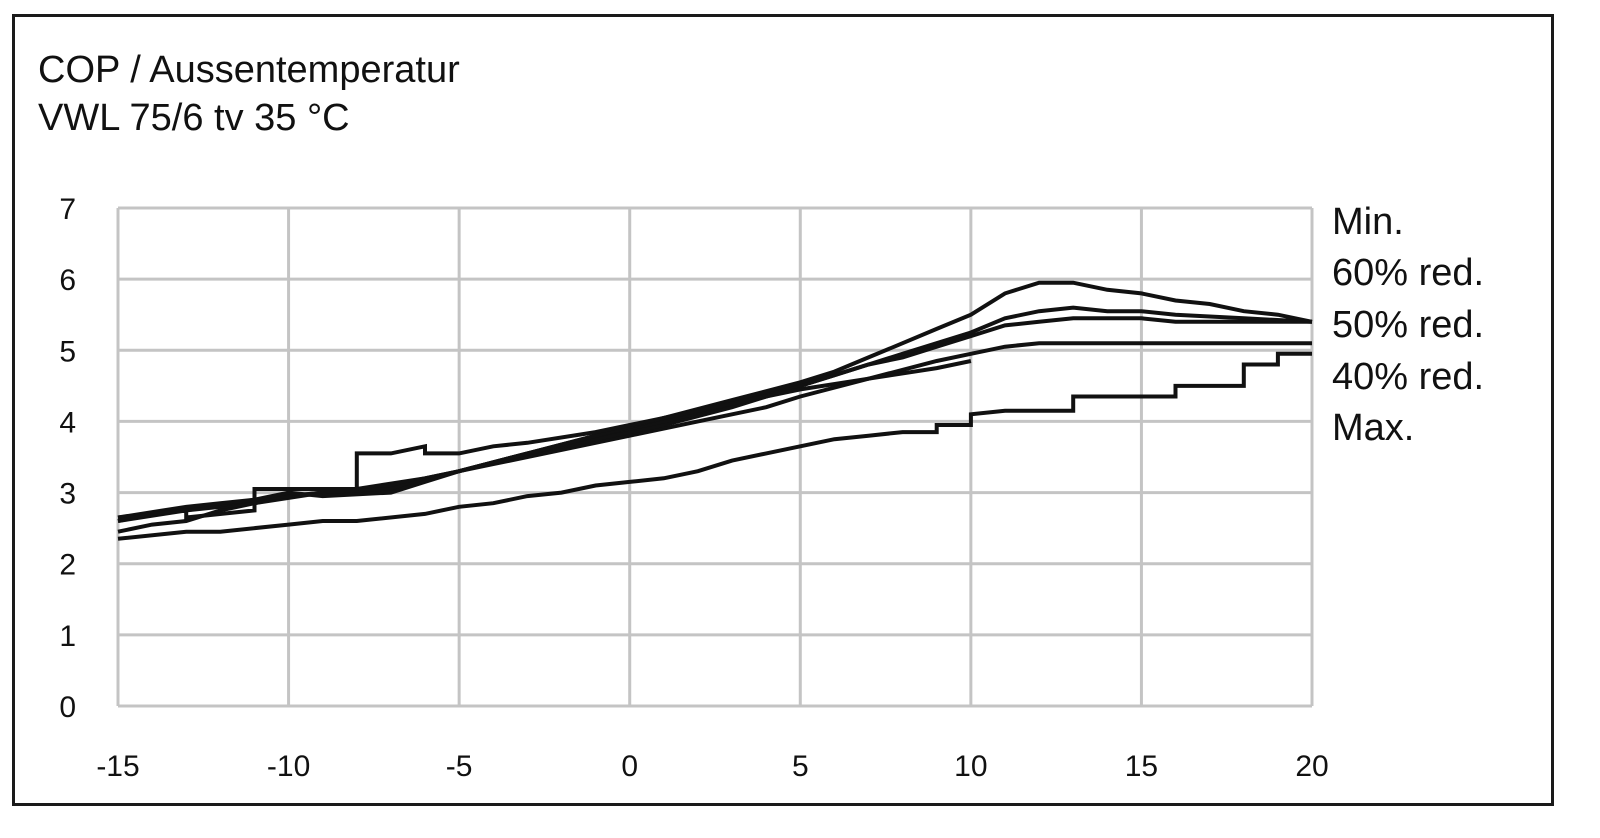  Describe the element at coordinates (1408, 377) in the screenshot. I see `legend-entry: 40% red.` at that location.